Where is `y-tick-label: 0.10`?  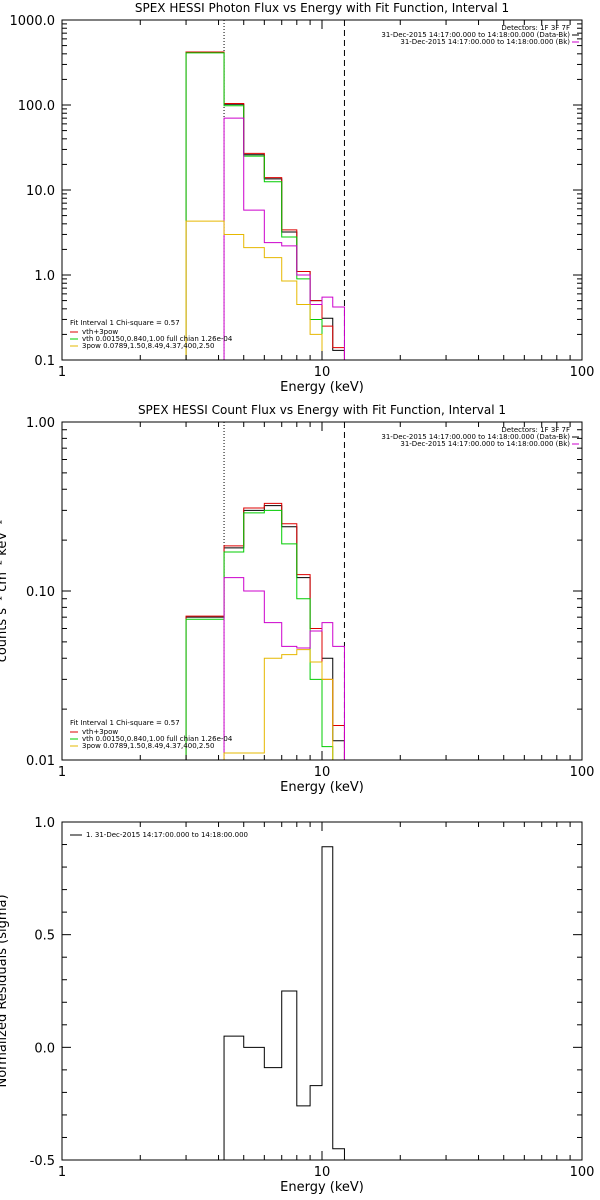 y-tick-label: 0.10 is located at coordinates (40, 592).